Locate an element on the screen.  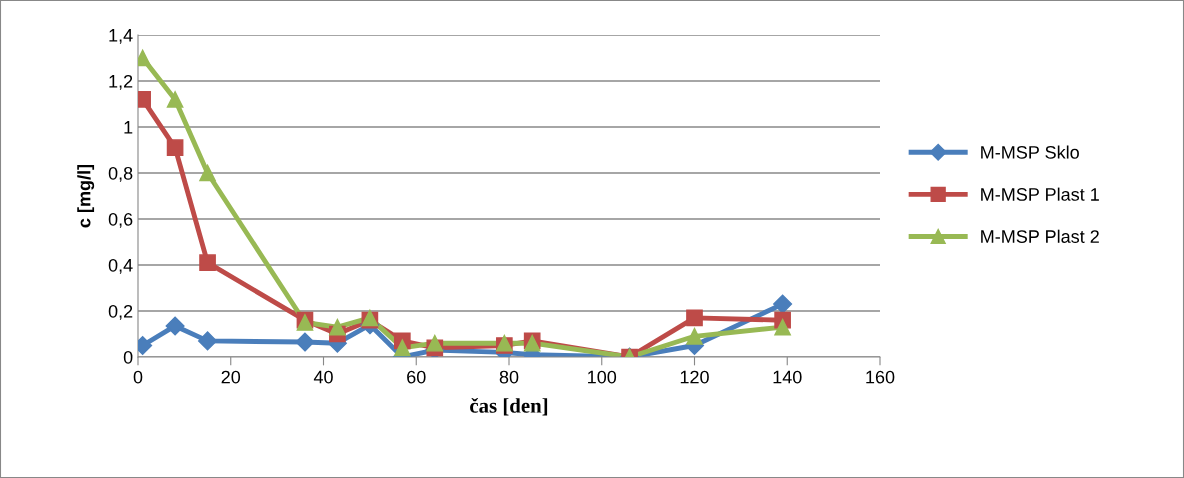
y-tick-label: 1,4 is located at coordinates (121, 36).